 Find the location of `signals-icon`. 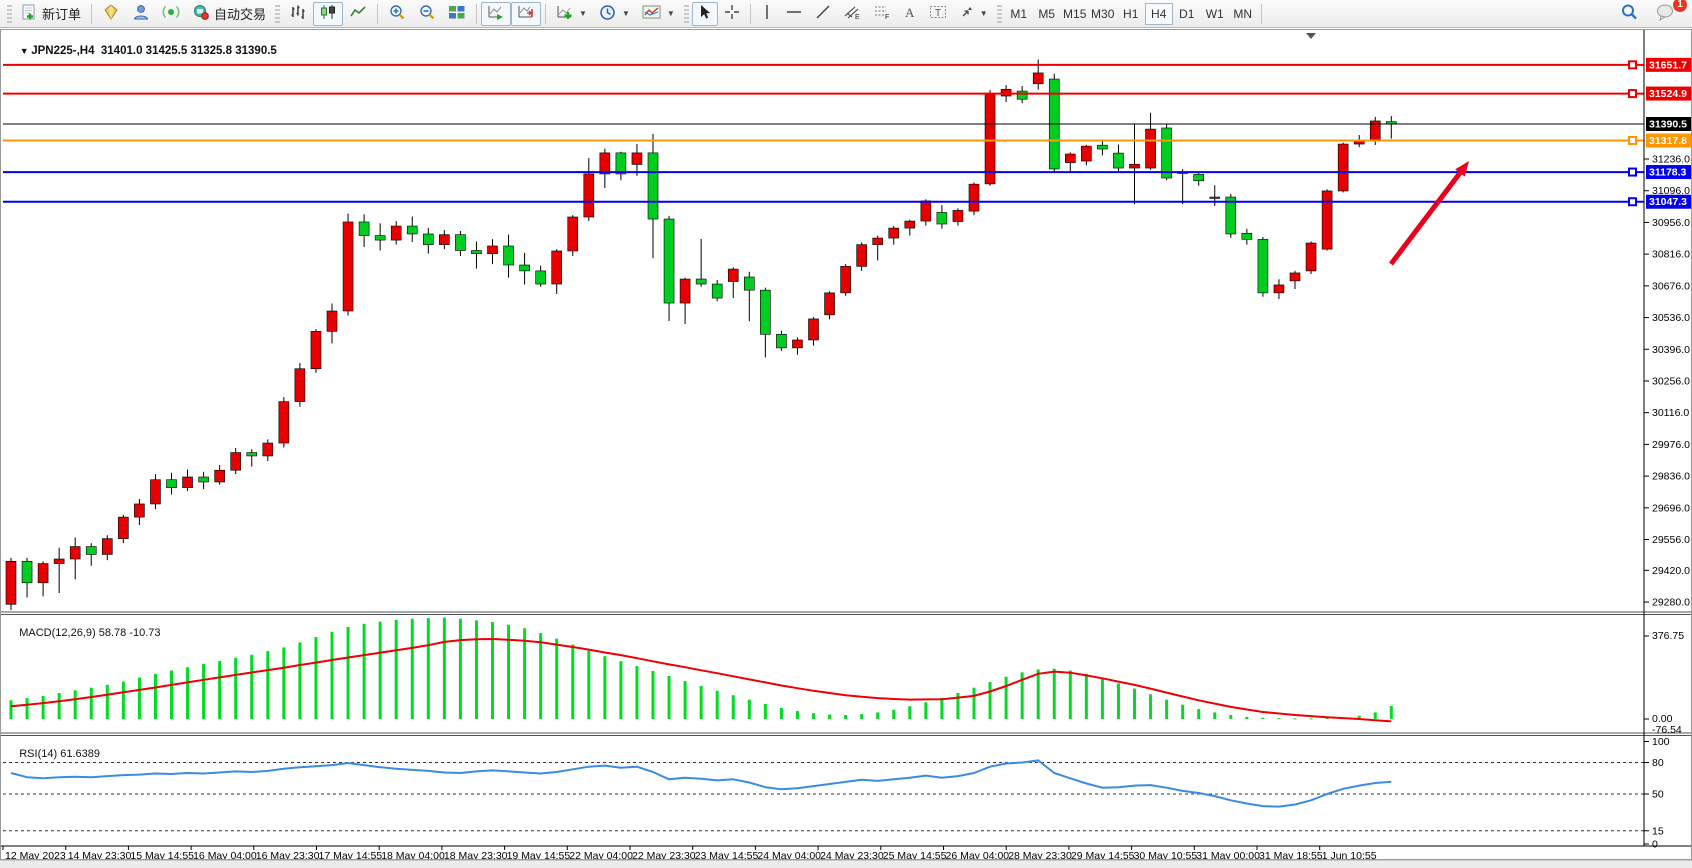

signals-icon is located at coordinates (171, 13).